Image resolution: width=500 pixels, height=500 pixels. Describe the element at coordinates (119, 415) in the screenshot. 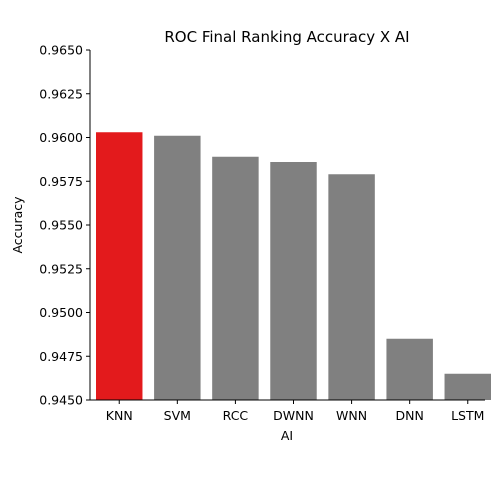

I see `x-tick-label: KNN` at that location.